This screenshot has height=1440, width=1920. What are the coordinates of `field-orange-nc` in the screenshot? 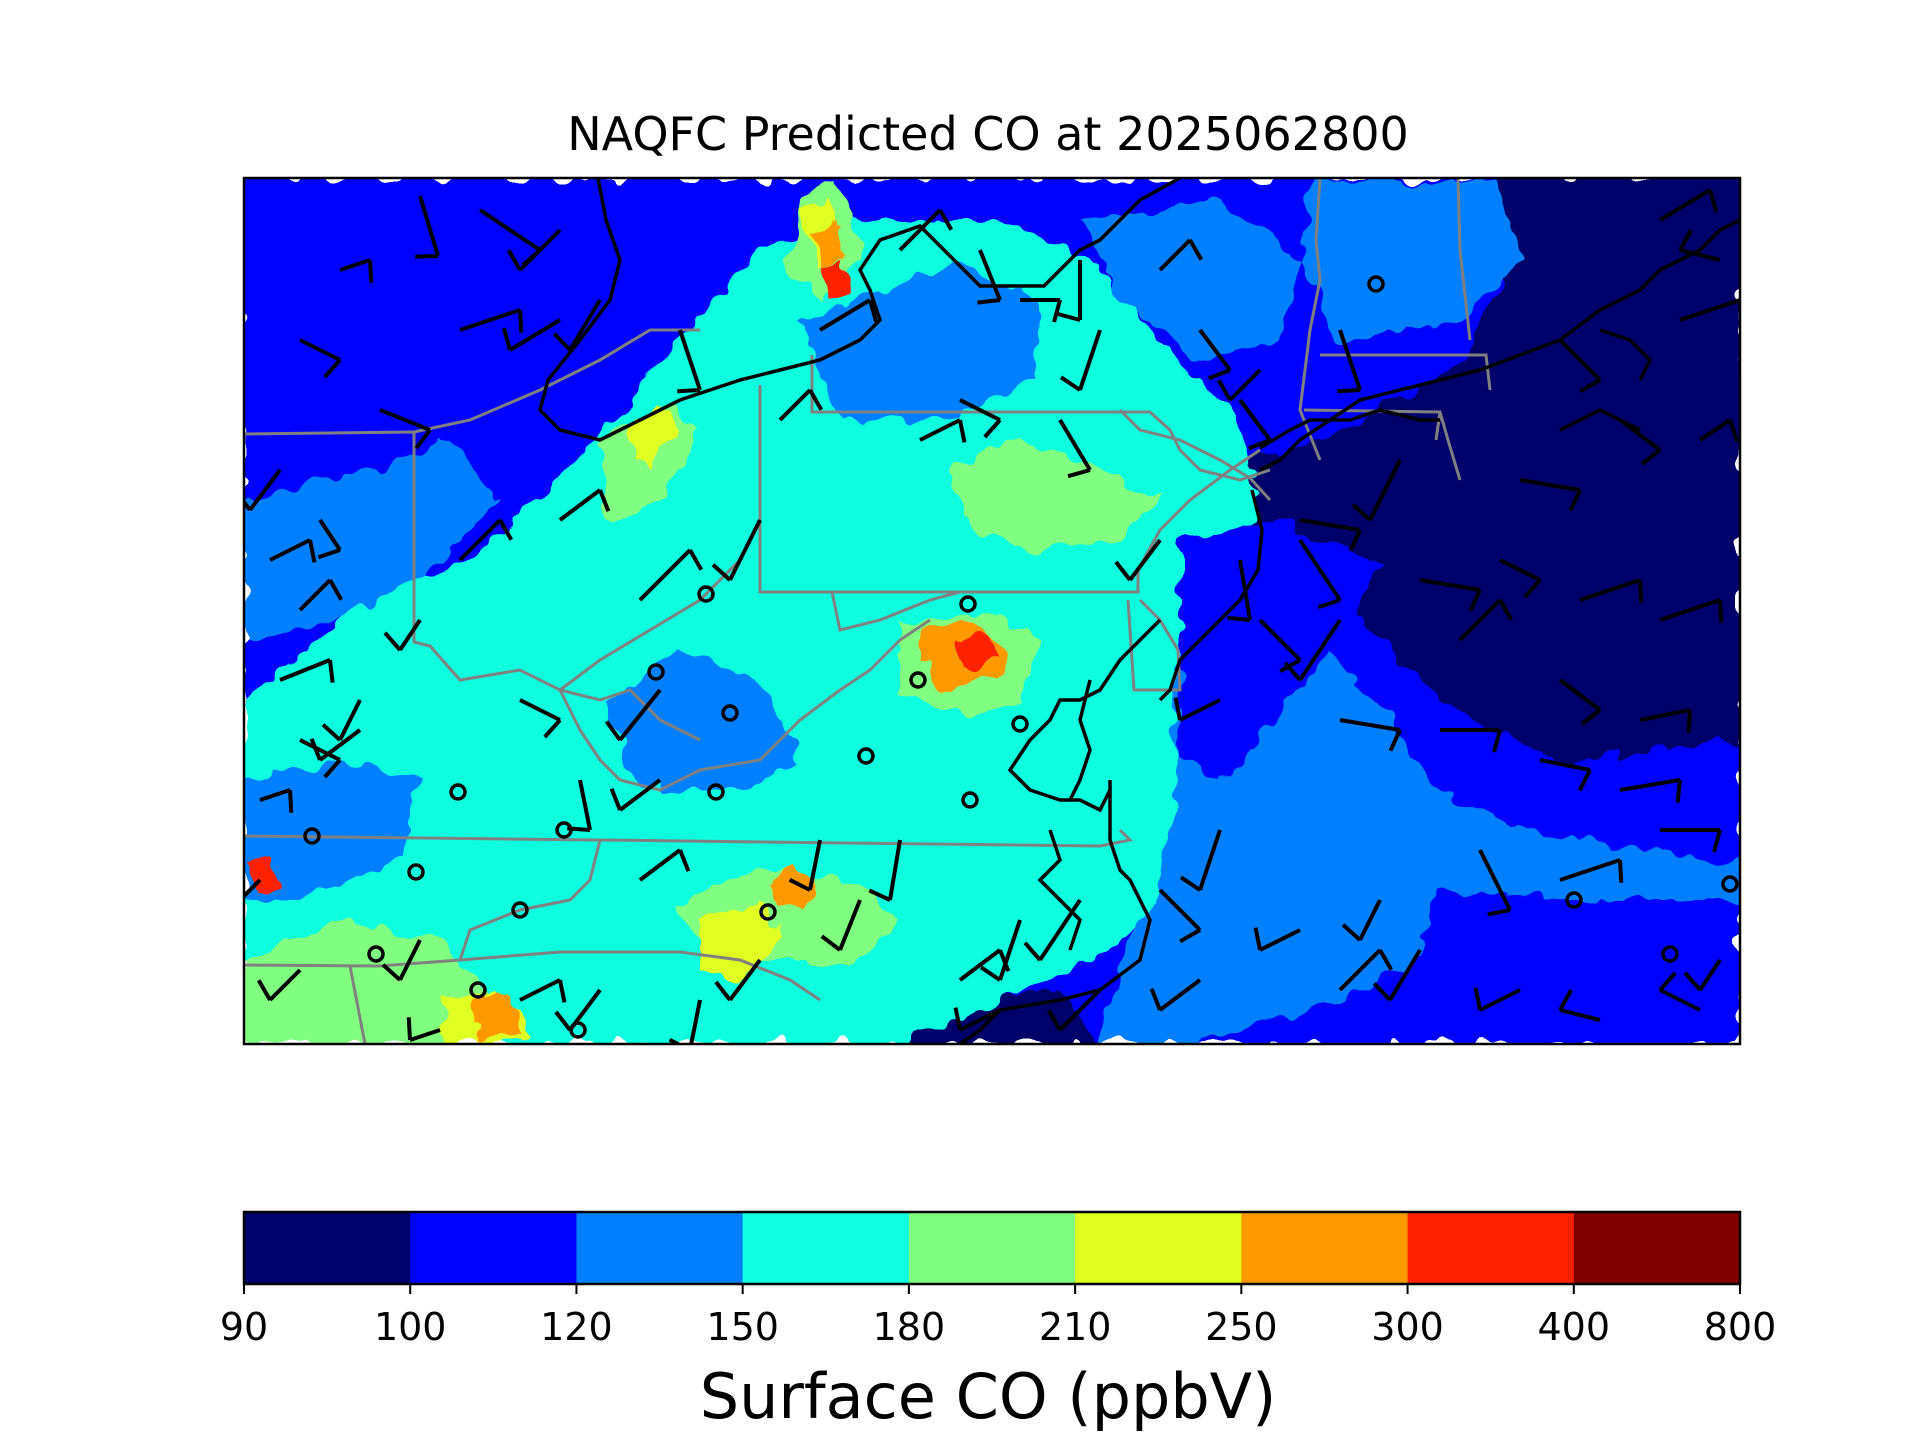 It's located at (795, 890).